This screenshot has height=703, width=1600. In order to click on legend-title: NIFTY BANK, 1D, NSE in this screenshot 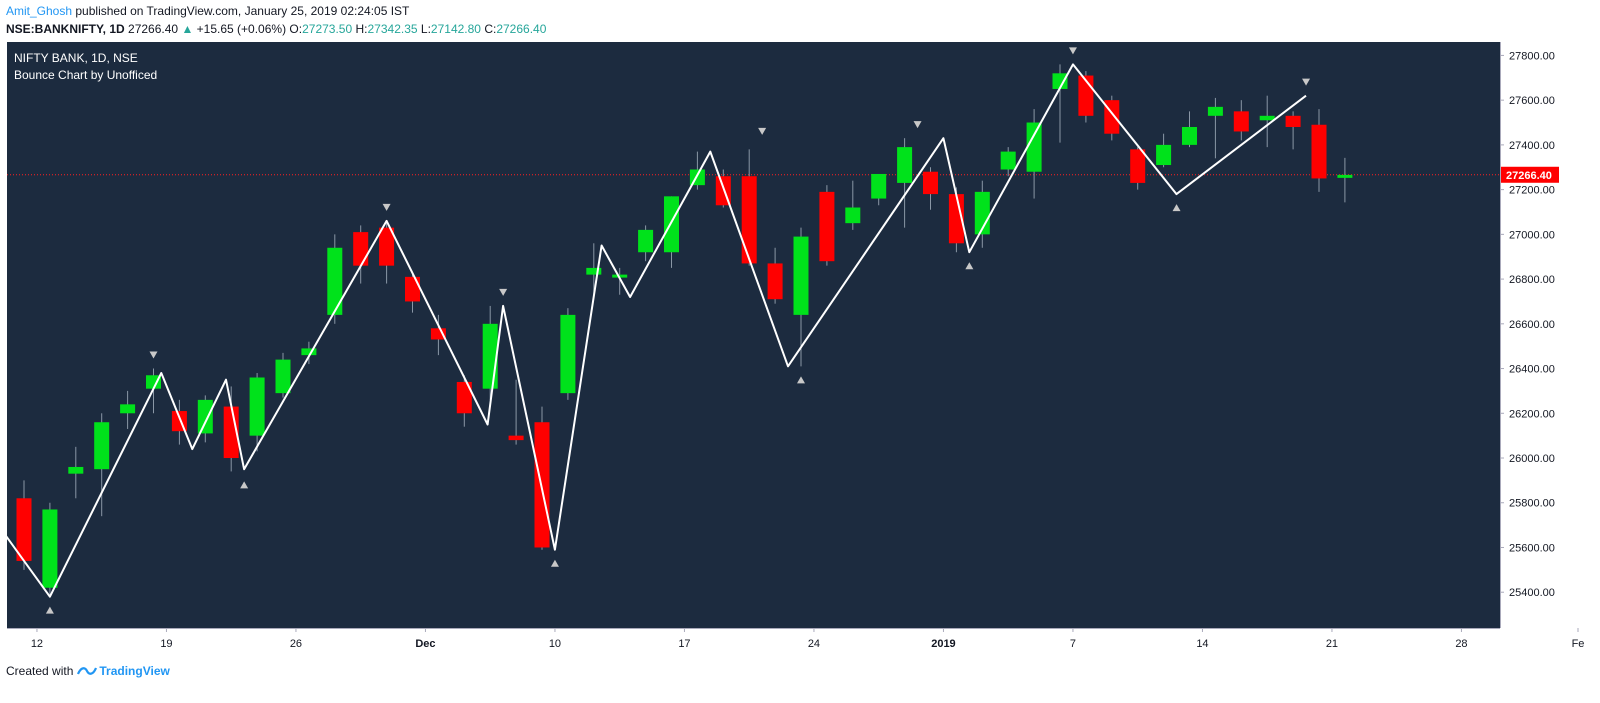, I will do `click(76, 58)`.